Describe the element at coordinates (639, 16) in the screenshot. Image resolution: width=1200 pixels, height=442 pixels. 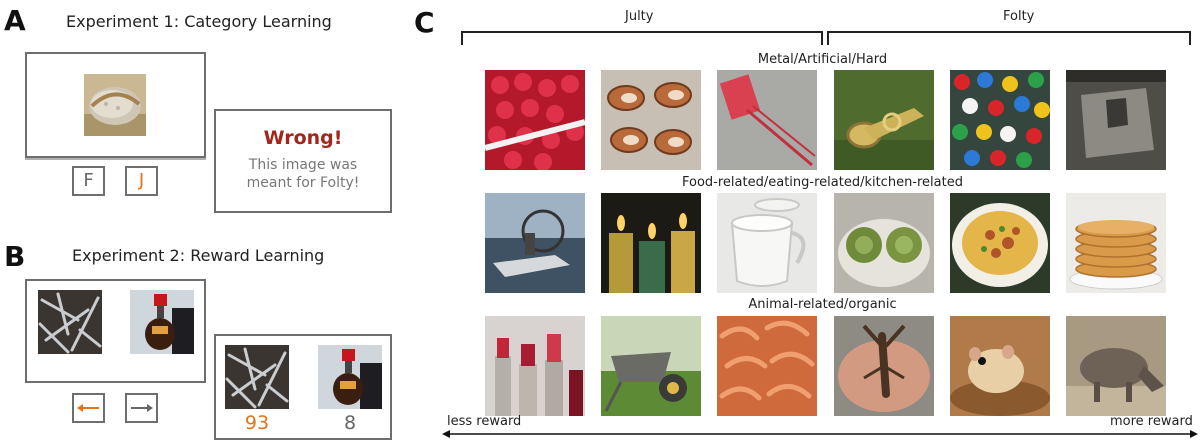
I see `group-label-julty: Julty` at that location.